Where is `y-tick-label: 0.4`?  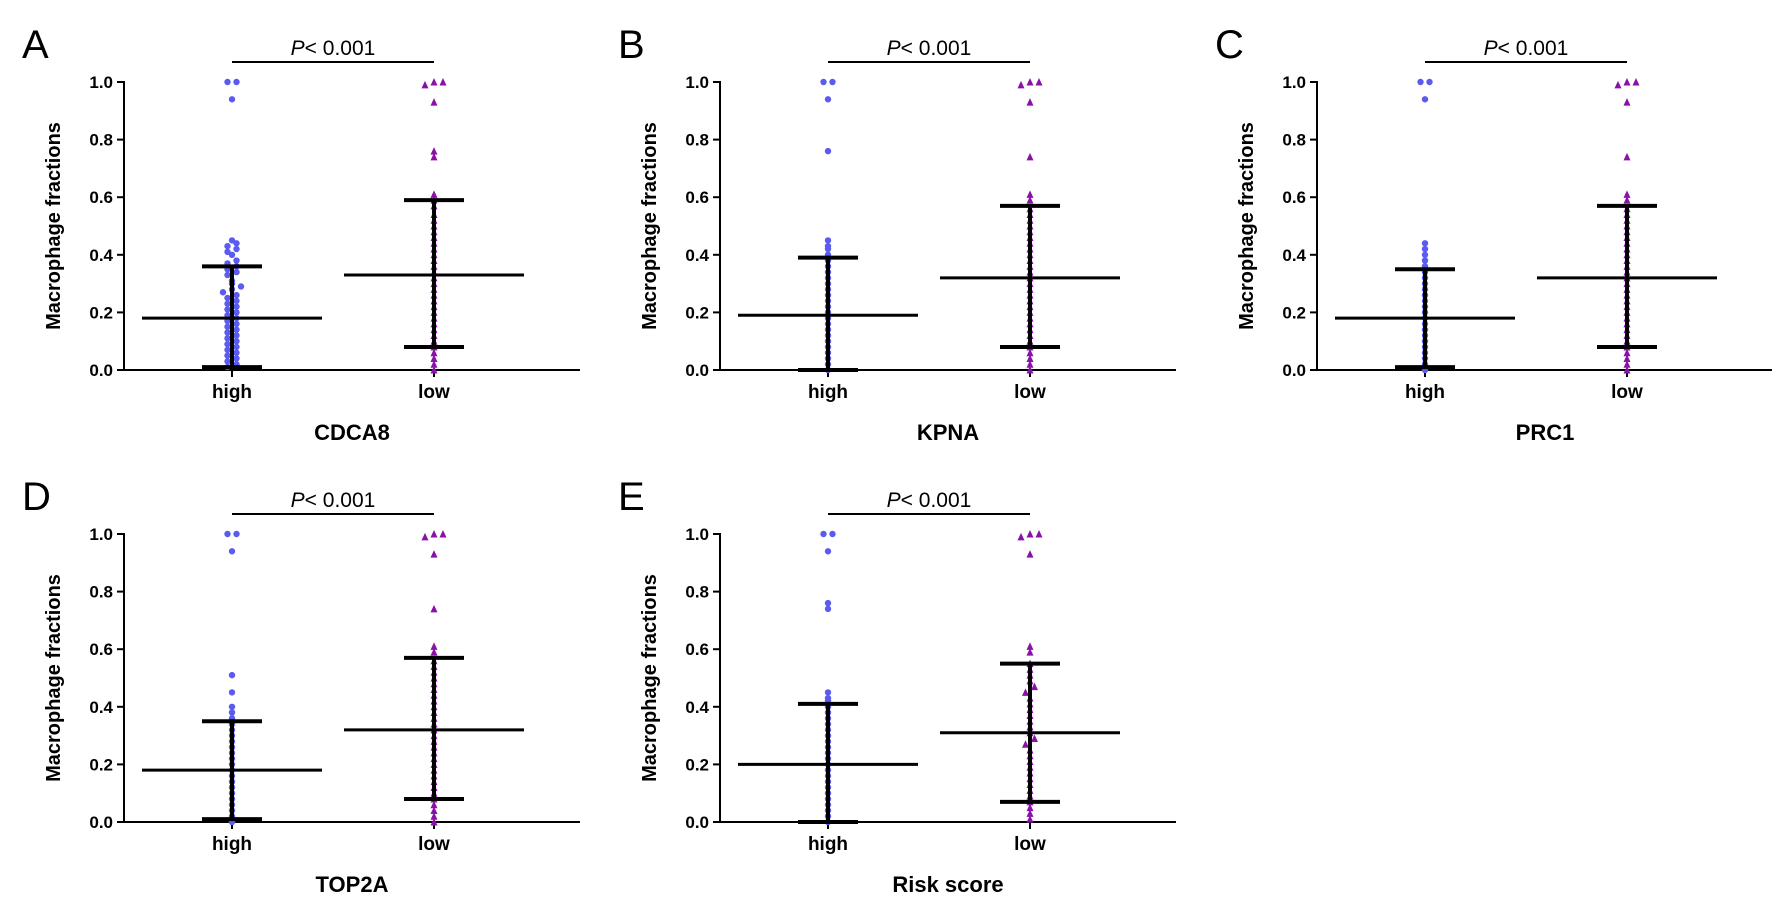 y-tick-label: 0.4 is located at coordinates (697, 255).